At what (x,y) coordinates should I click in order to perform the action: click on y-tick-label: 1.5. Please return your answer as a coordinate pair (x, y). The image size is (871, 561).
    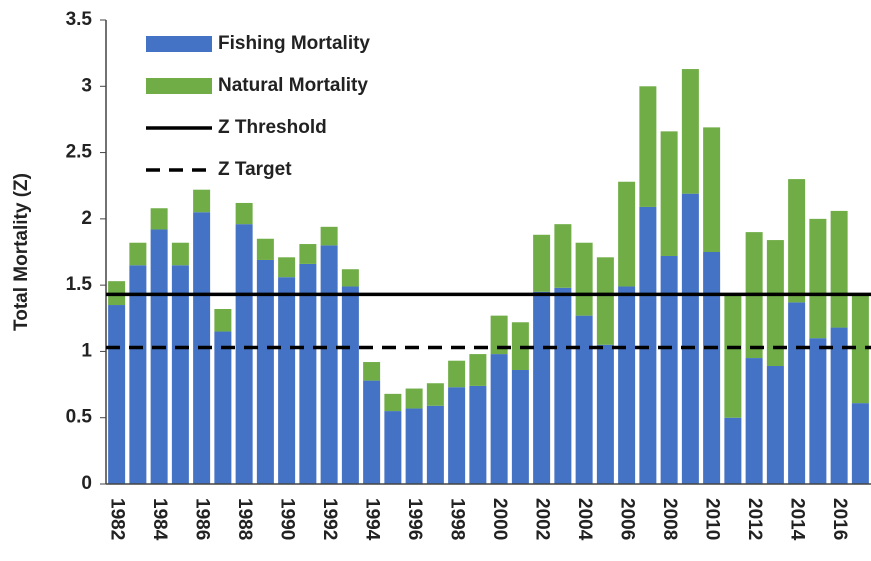
    Looking at the image, I should click on (79, 284).